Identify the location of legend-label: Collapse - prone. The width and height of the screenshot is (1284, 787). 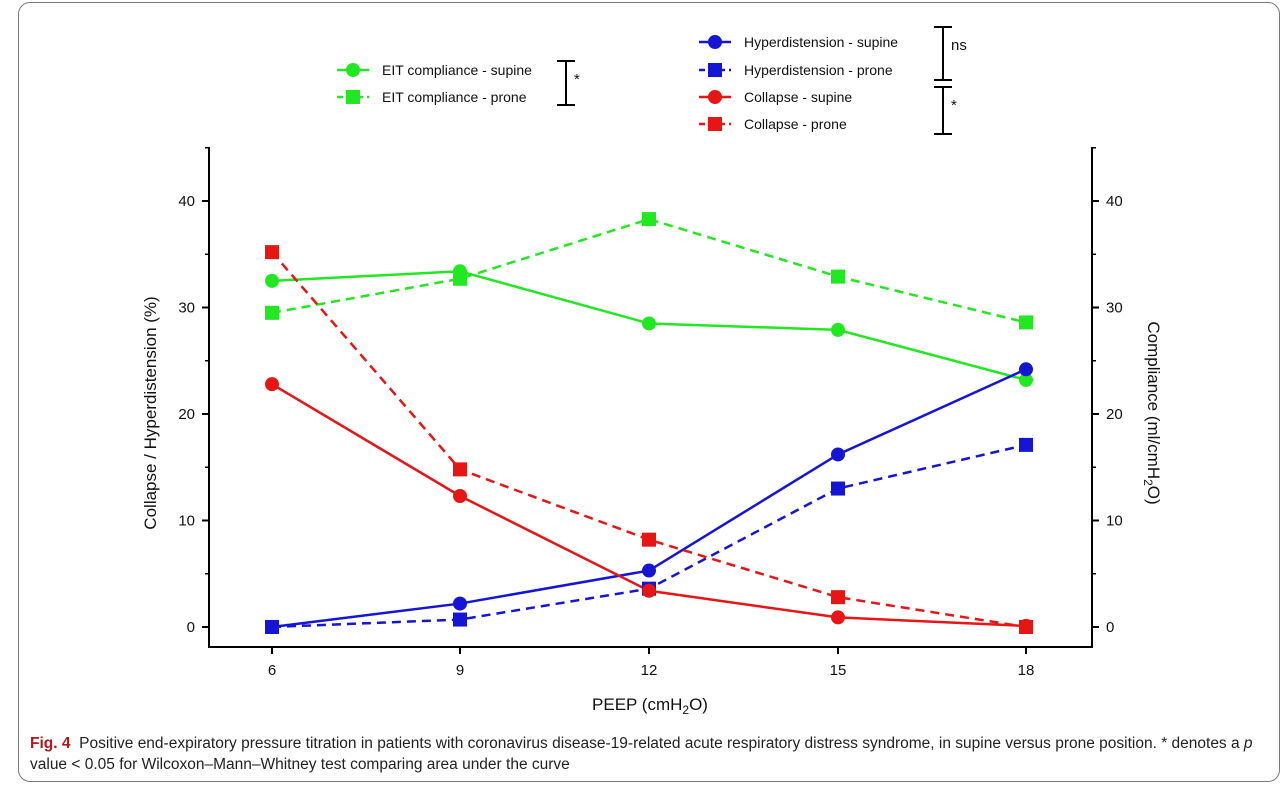
(795, 124).